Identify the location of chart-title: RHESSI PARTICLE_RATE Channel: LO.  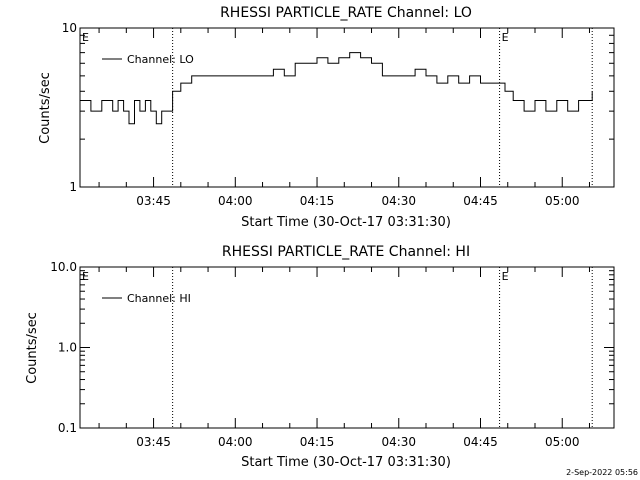
(346, 13).